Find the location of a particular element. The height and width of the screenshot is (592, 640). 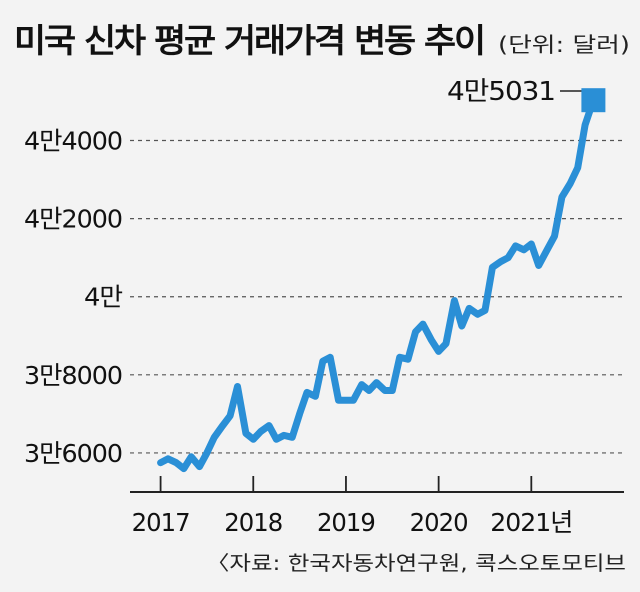

y-axis-labels: 3만6000 3만8000 4만 4만2000 4만4000 is located at coordinates (74, 297).